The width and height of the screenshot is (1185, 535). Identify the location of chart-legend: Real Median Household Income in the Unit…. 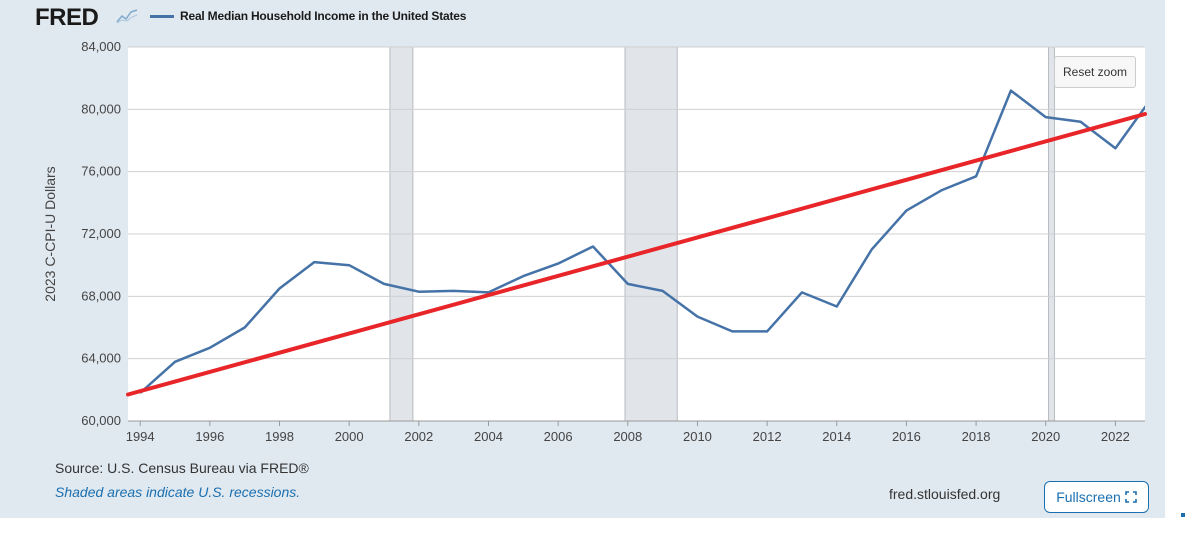
(308, 16).